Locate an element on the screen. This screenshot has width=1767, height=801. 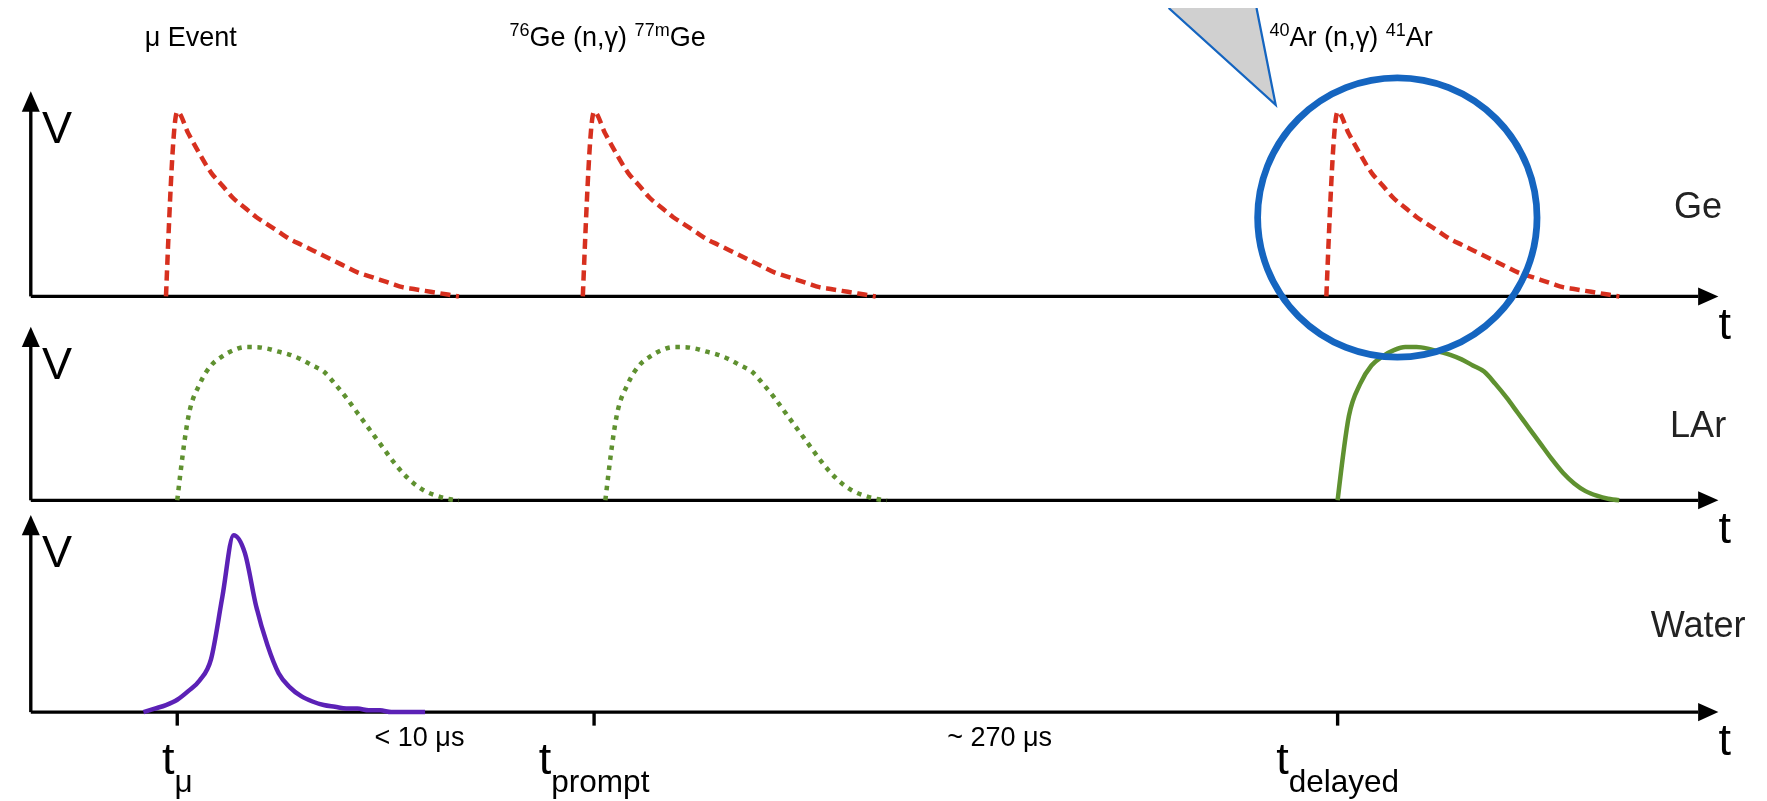
x-tick-label: t$_{μ}$ is located at coordinates (177, 766).